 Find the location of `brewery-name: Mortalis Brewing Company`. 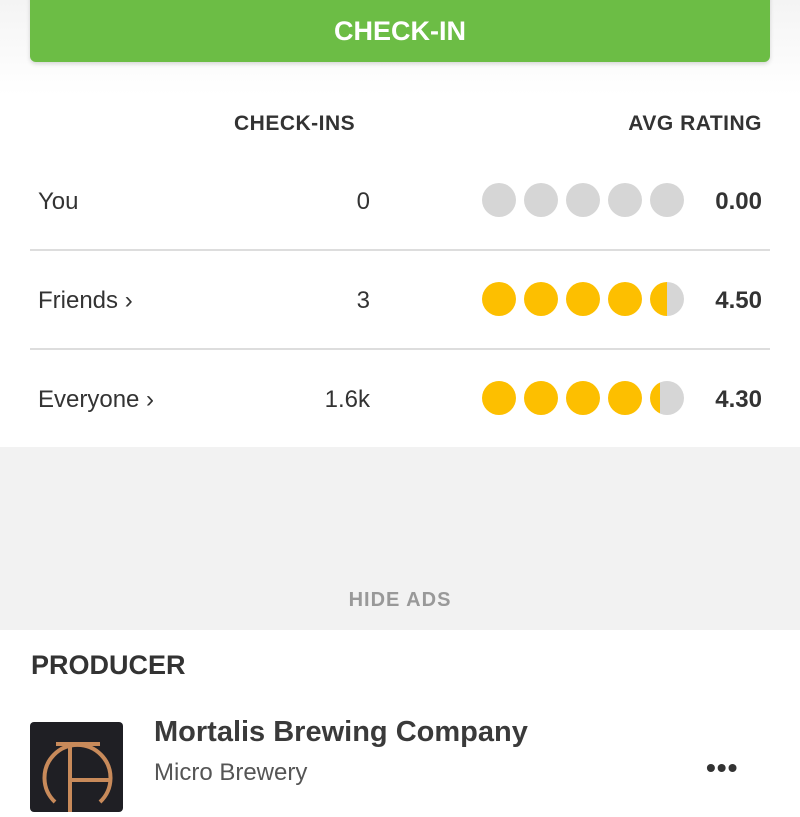

brewery-name: Mortalis Brewing Company is located at coordinates (341, 732).